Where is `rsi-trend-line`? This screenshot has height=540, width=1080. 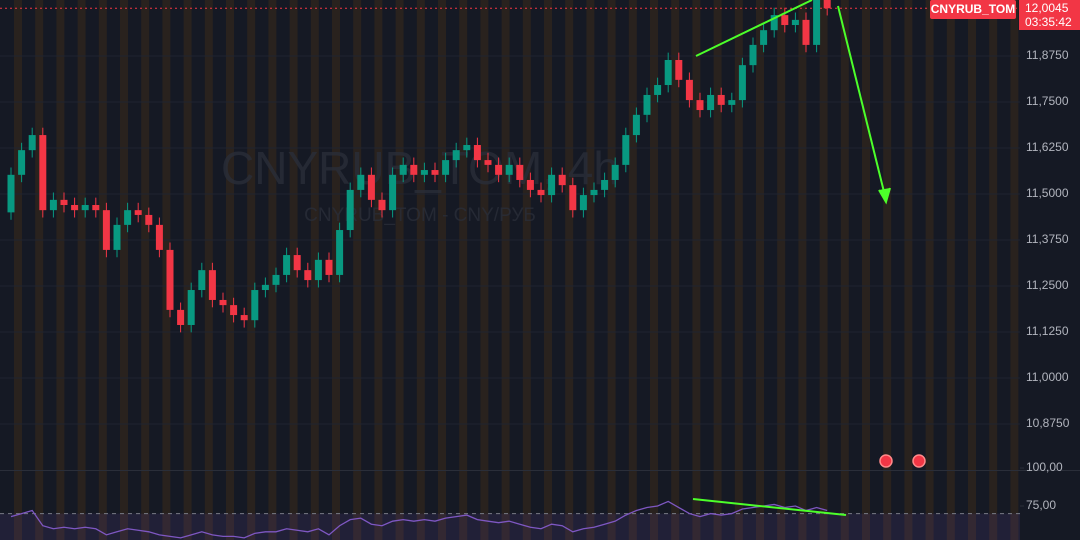
rsi-trend-line is located at coordinates (769, 507).